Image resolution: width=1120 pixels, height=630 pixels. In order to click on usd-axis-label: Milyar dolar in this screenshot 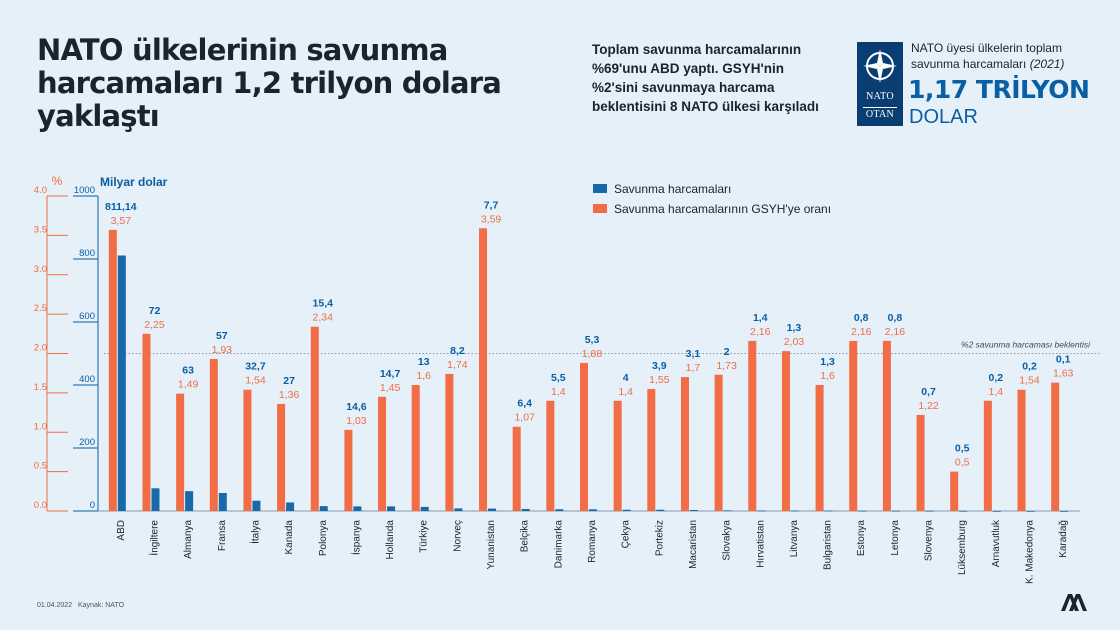, I will do `click(134, 182)`.